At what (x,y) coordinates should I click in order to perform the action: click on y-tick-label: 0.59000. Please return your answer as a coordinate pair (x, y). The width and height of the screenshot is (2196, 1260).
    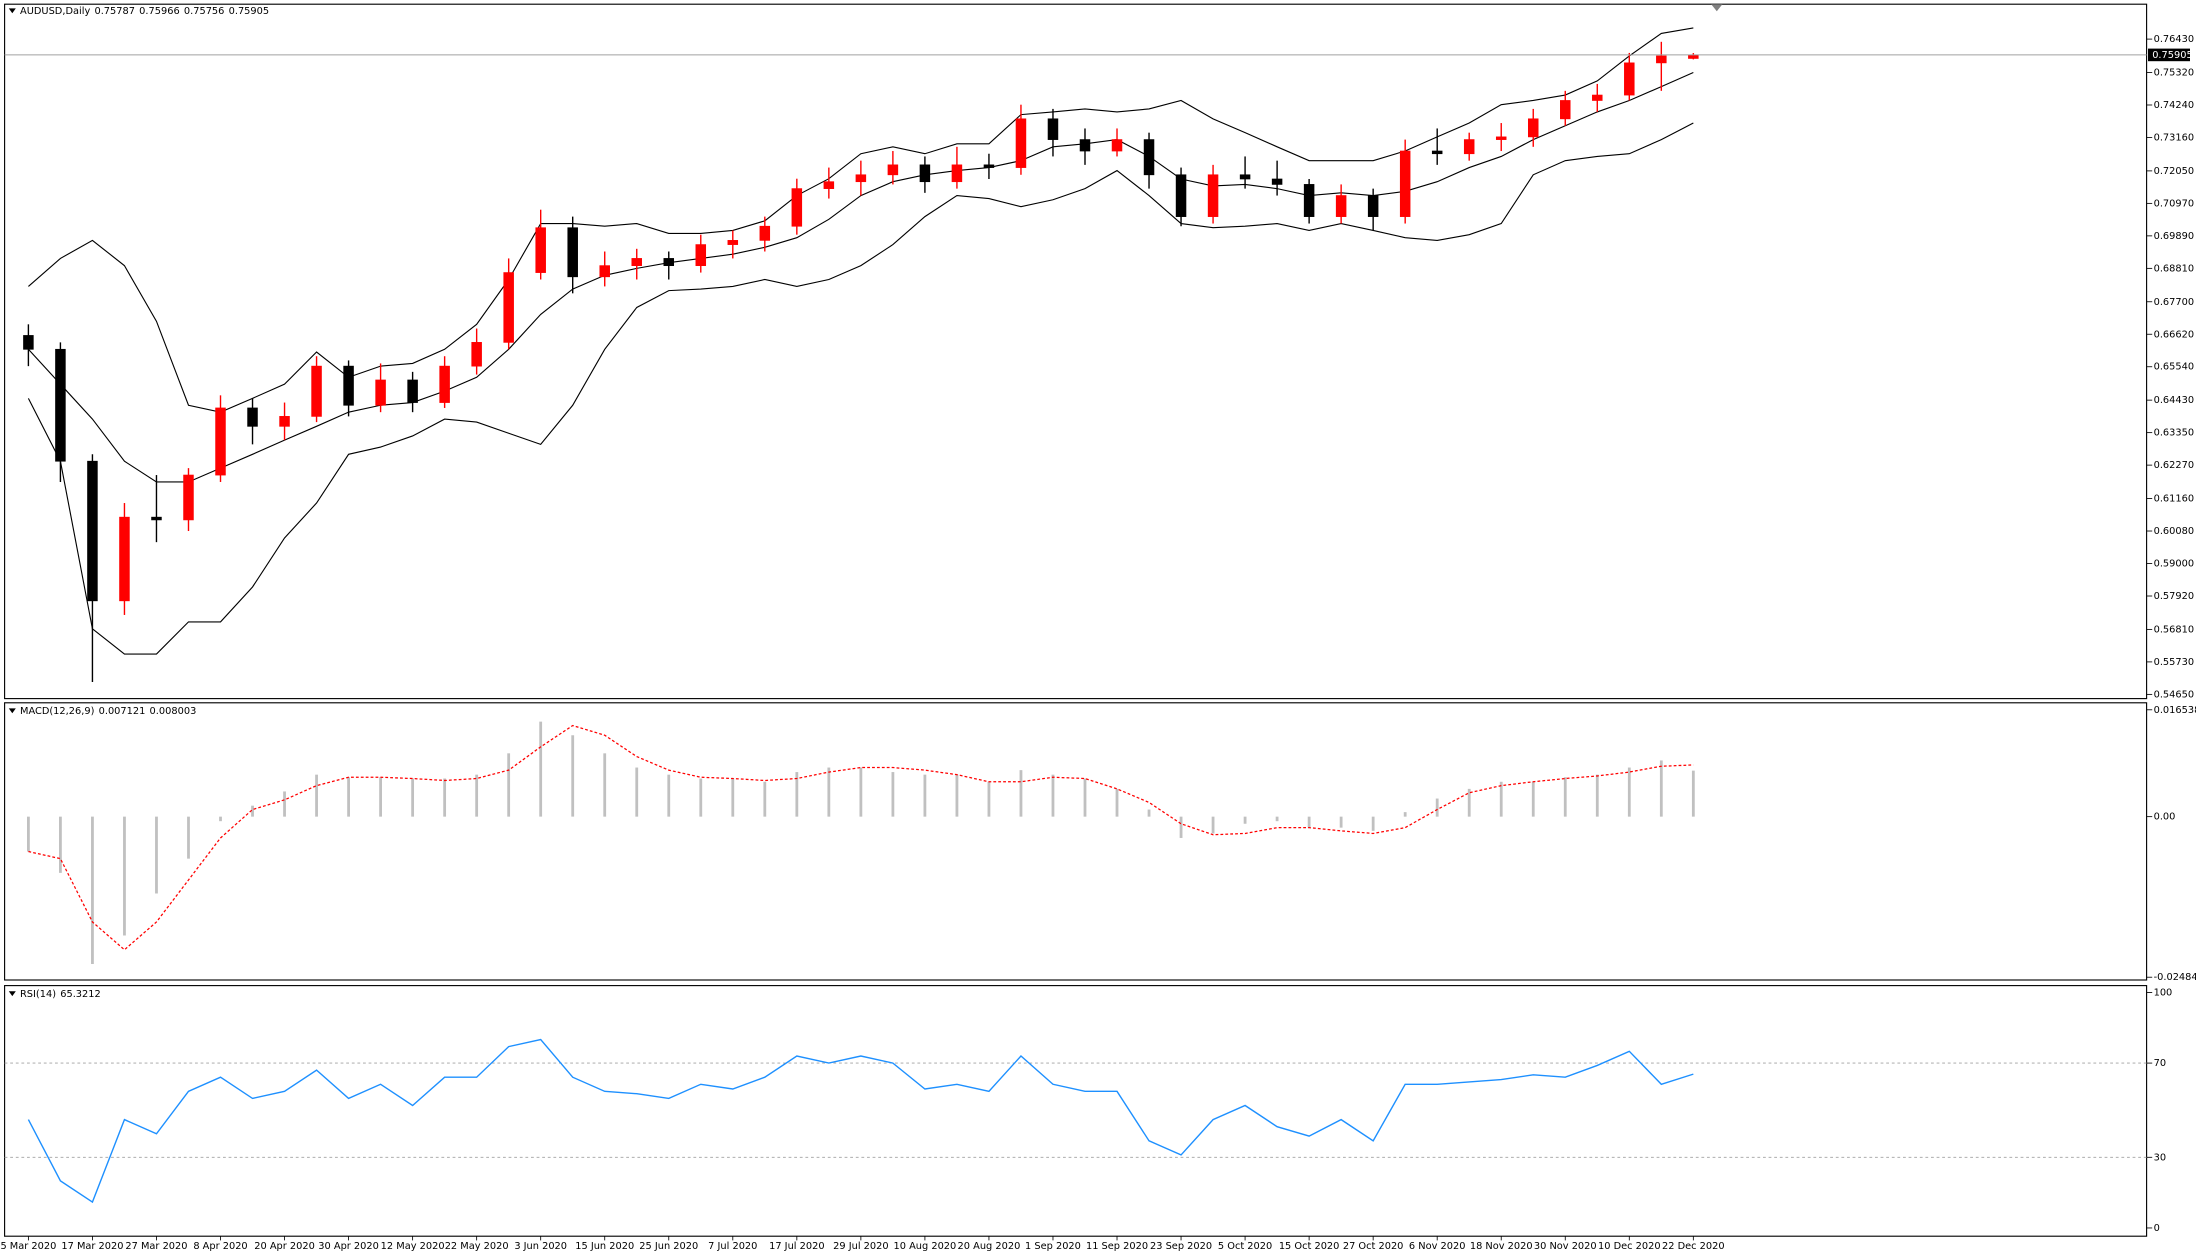
    Looking at the image, I should click on (2174, 564).